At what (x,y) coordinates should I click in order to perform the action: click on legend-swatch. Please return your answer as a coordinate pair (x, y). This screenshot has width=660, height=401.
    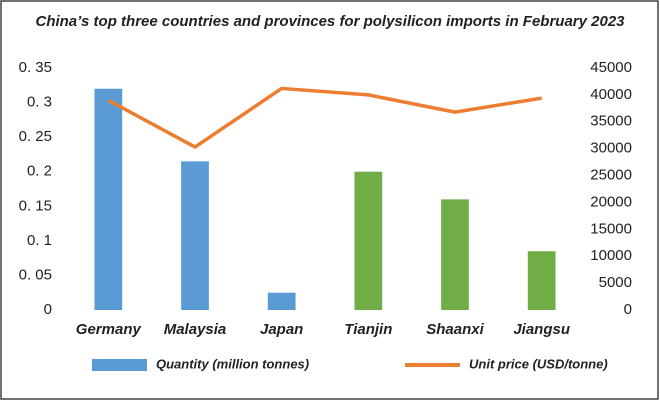
    Looking at the image, I should click on (119, 365).